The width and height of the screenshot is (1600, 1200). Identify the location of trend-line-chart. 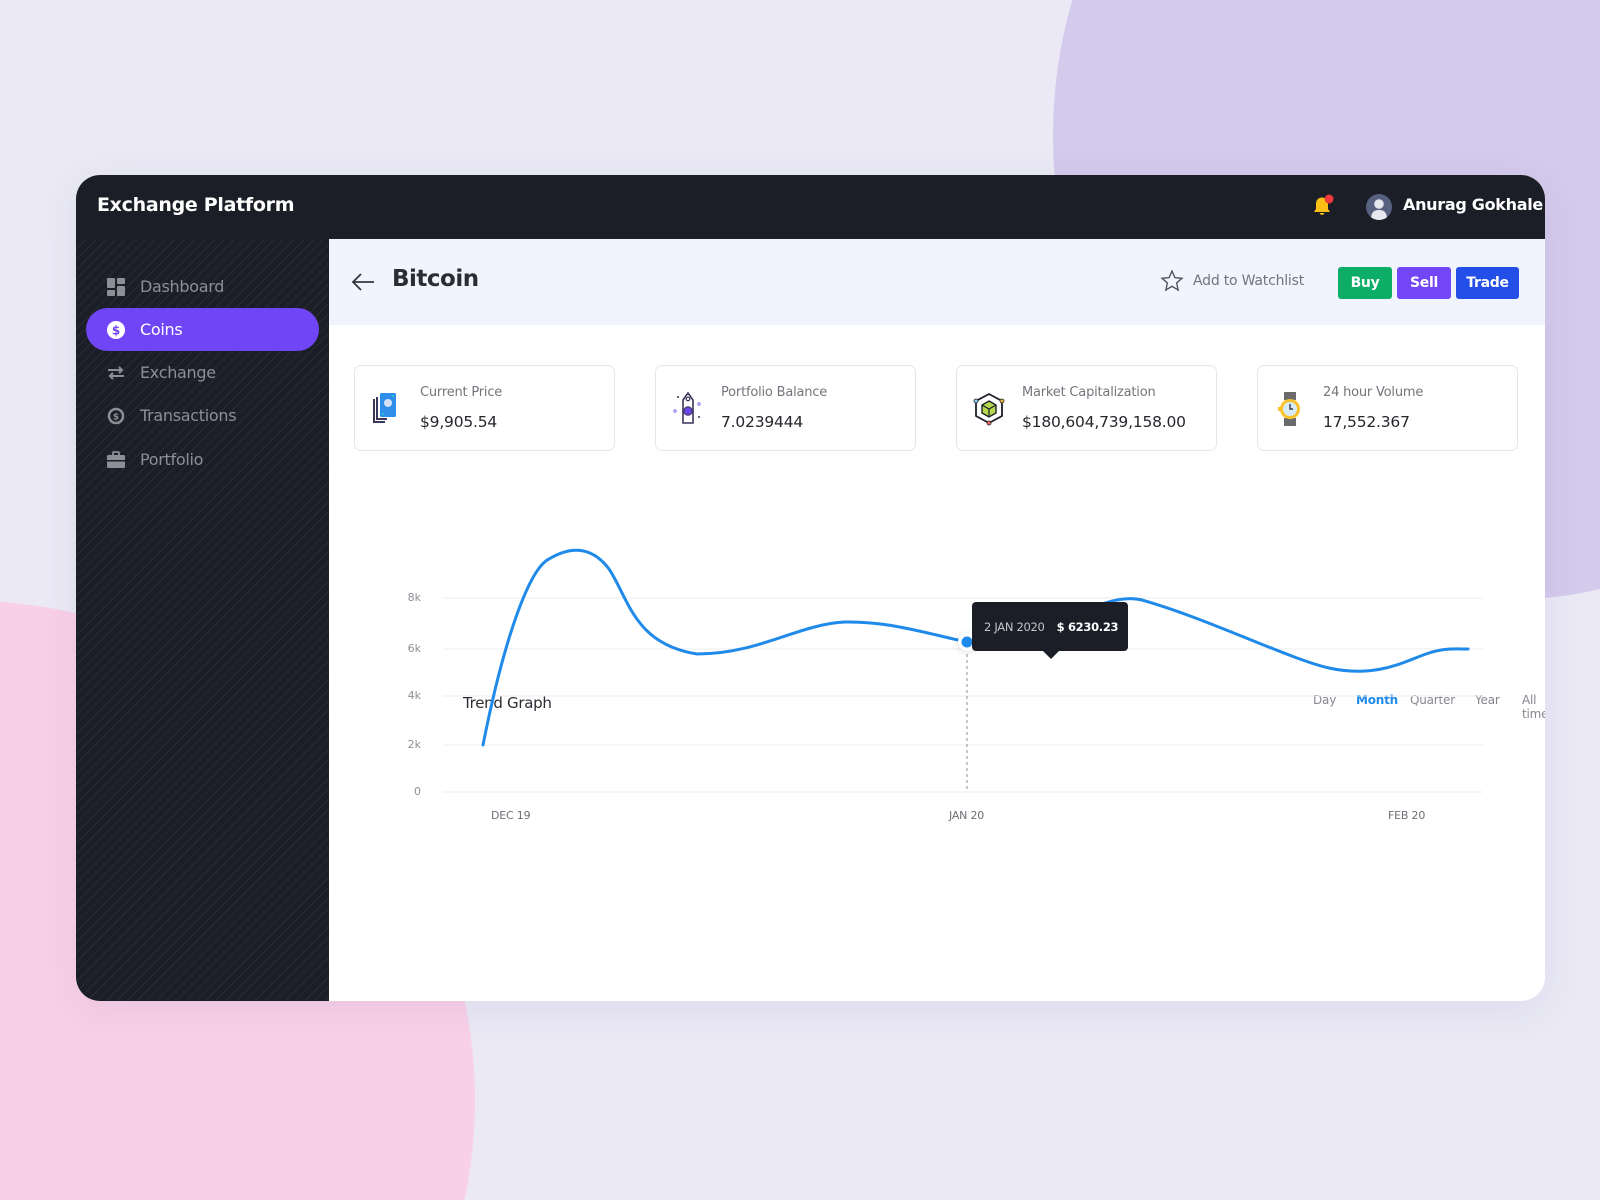
(963, 670).